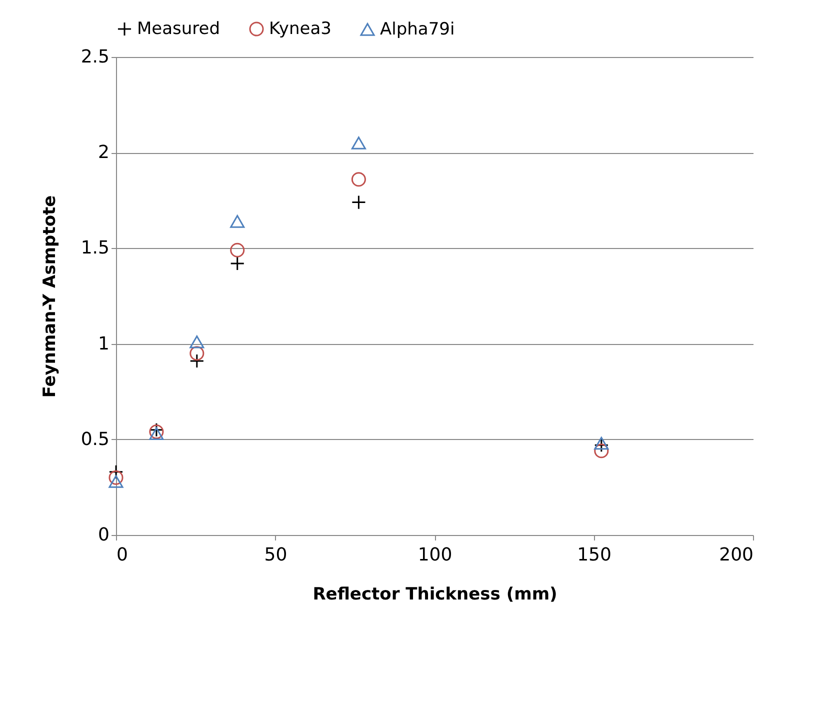 The height and width of the screenshot is (719, 837). What do you see at coordinates (594, 555) in the screenshot?
I see `x-tick-label: 150` at bounding box center [594, 555].